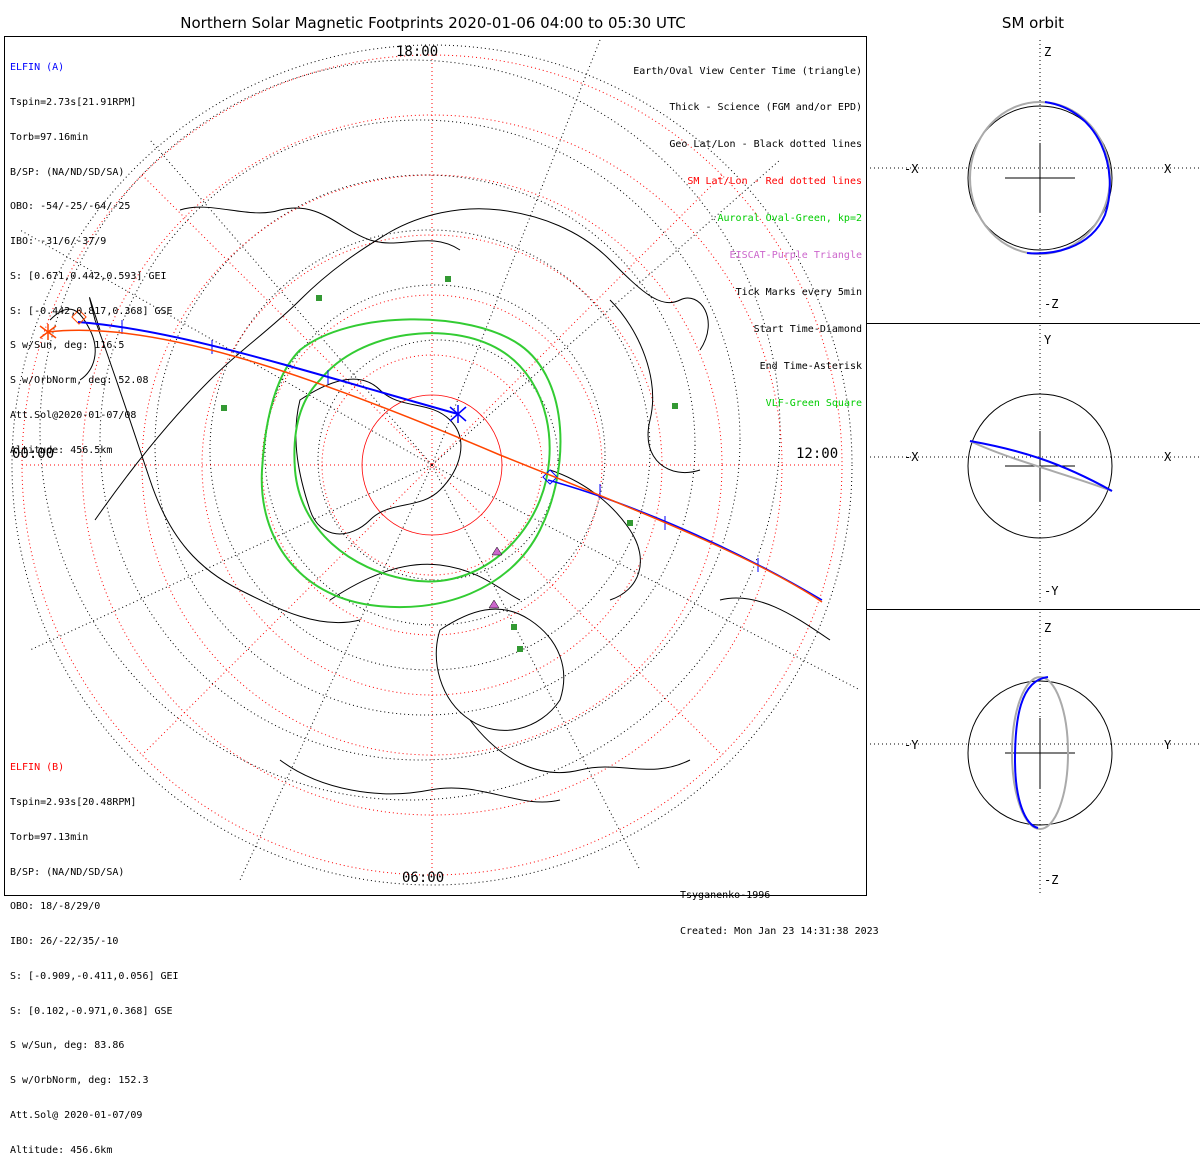 The image size is (1200, 1168). I want to click on info-line: S w/Sun, deg: 116.5, so click(67, 346).